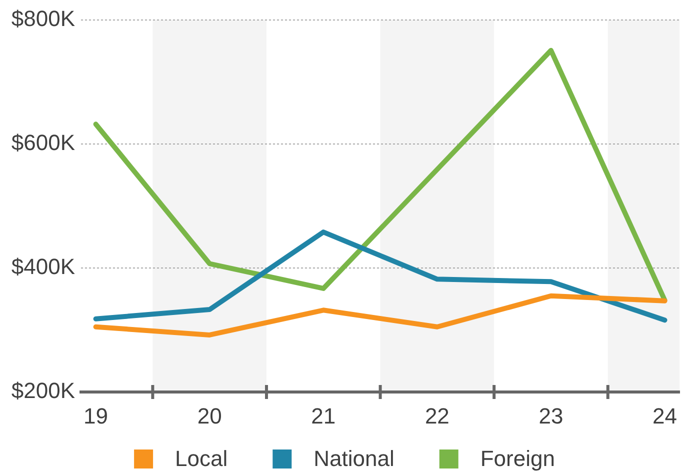  What do you see at coordinates (201, 459) in the screenshot?
I see `legend-label: Local` at bounding box center [201, 459].